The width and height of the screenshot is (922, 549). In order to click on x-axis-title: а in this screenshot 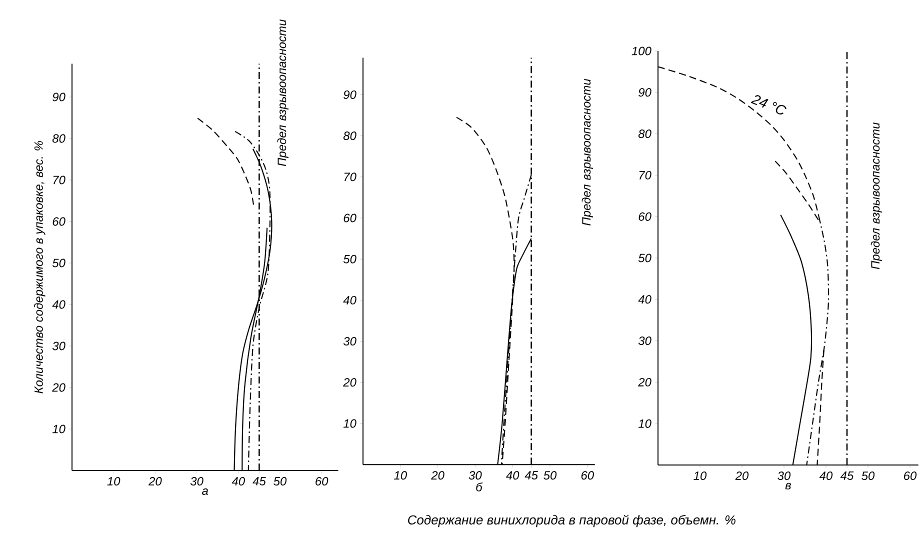, I will do `click(205, 491)`.